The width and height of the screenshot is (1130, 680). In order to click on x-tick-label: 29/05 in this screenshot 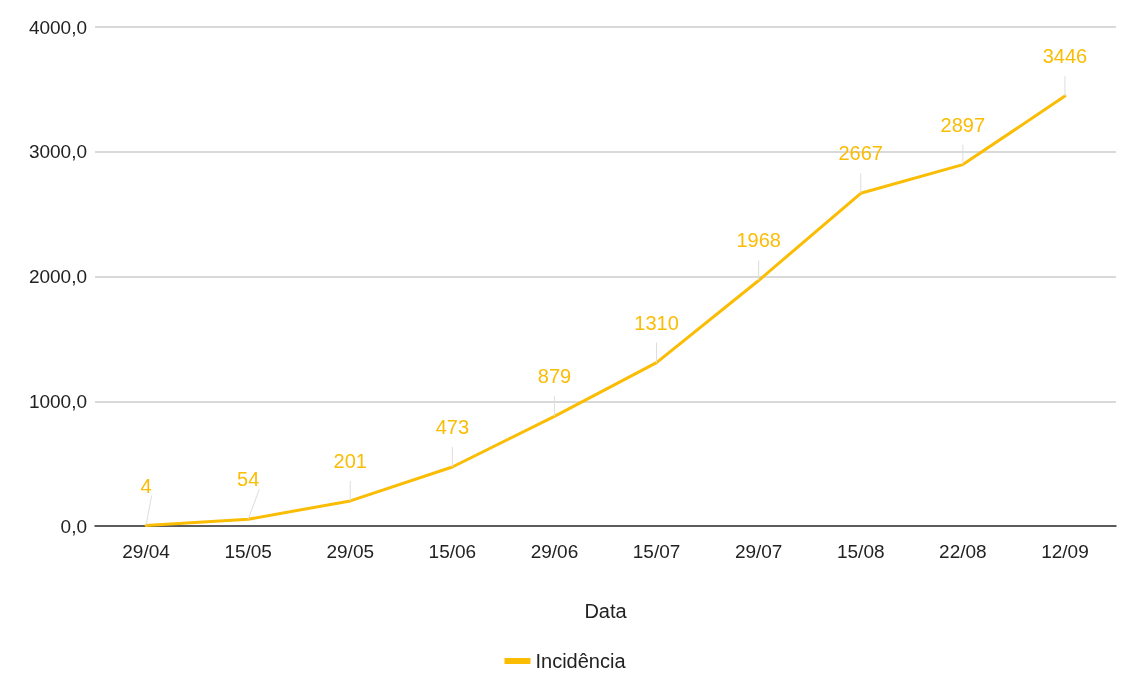, I will do `click(350, 551)`.